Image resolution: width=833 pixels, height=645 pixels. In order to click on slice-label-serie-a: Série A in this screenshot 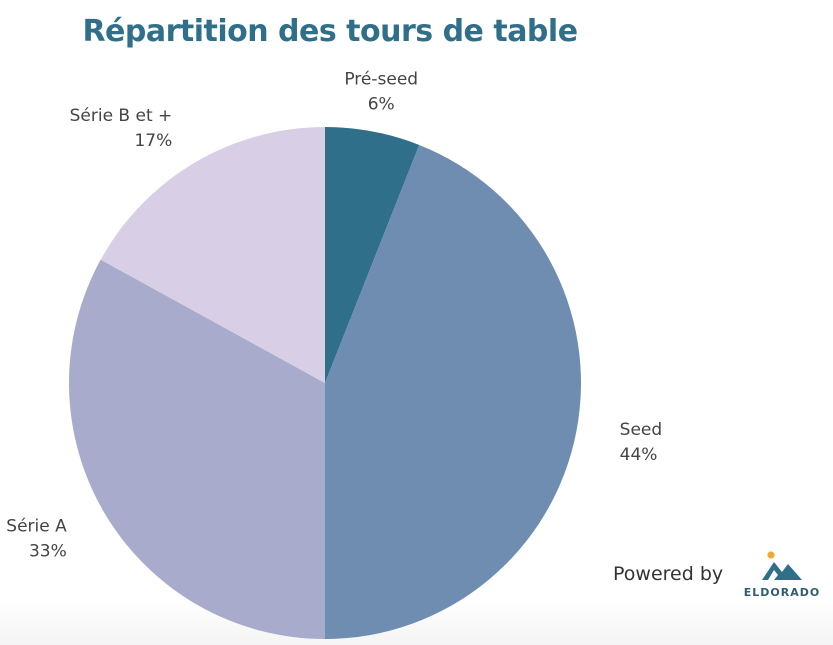, I will do `click(36, 527)`.